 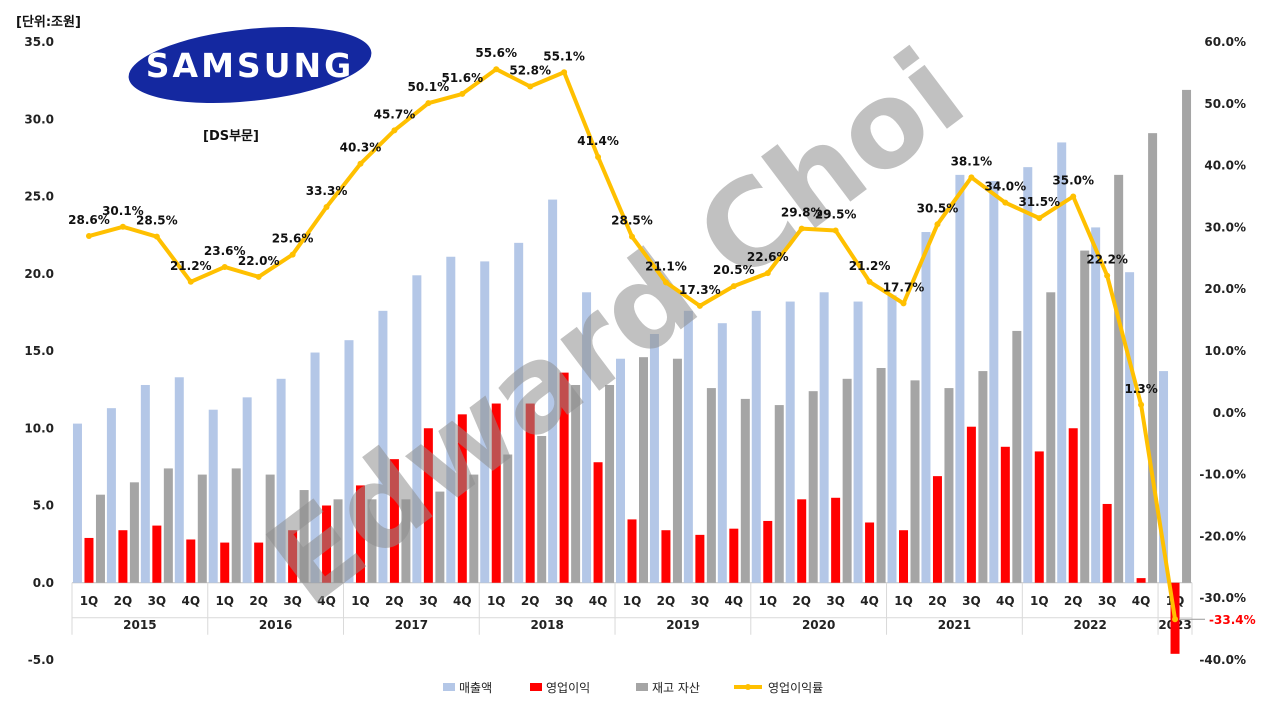 What do you see at coordinates (1222, 536) in the screenshot?
I see `y-right-tick-label: -20.0%` at bounding box center [1222, 536].